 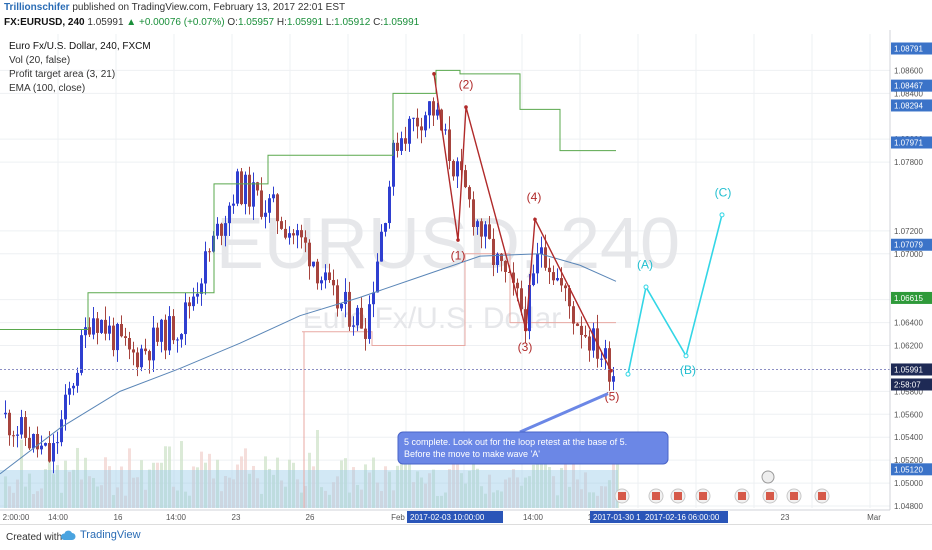 I want to click on y-tick: 1.07200, so click(x=908, y=231).